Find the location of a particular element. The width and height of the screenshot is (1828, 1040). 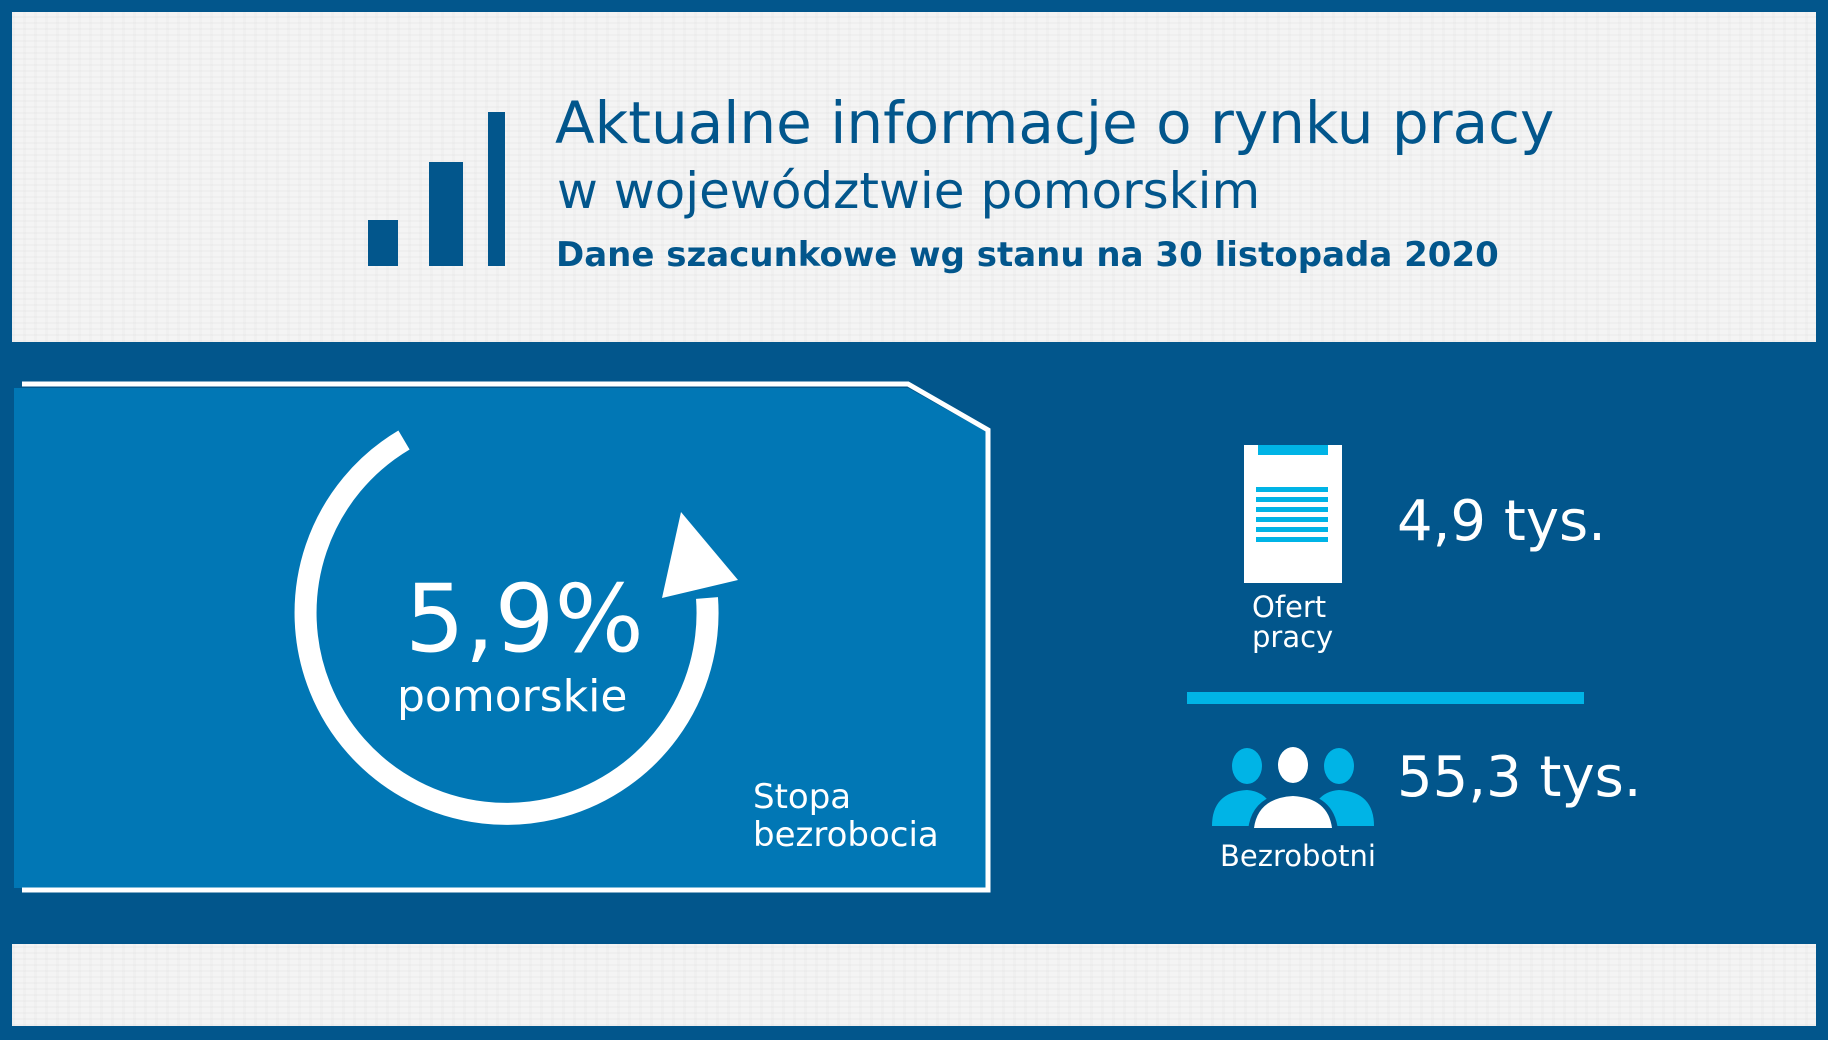

unemployment-rate-value: 5,9% is located at coordinates (524, 619).